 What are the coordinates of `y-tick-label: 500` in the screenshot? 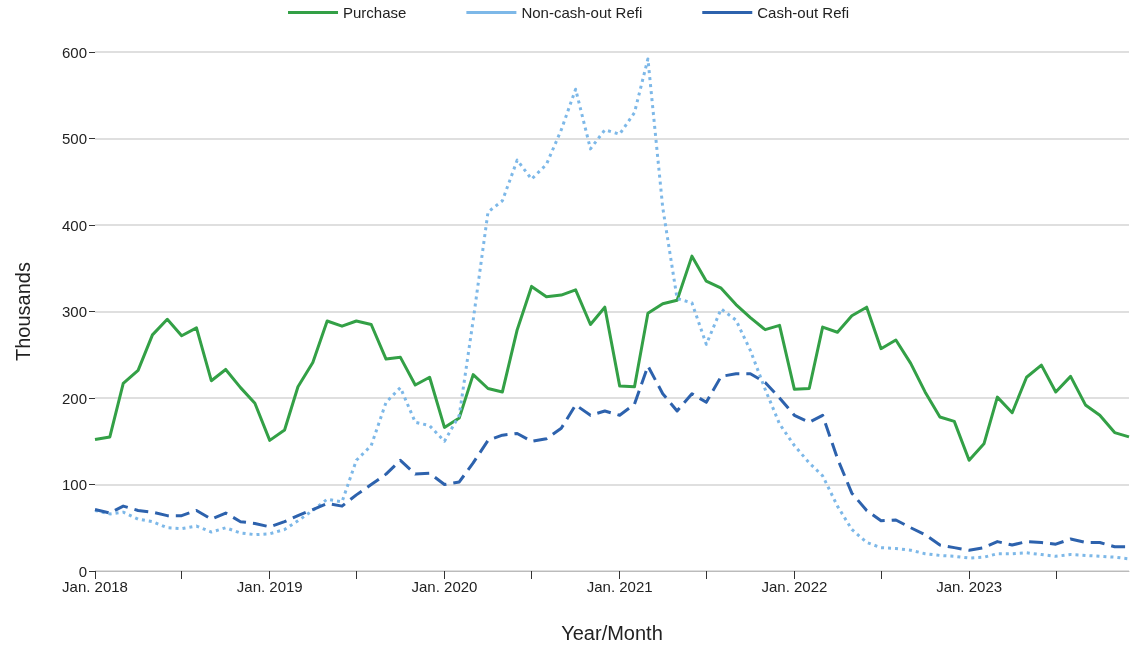 It's located at (74, 138).